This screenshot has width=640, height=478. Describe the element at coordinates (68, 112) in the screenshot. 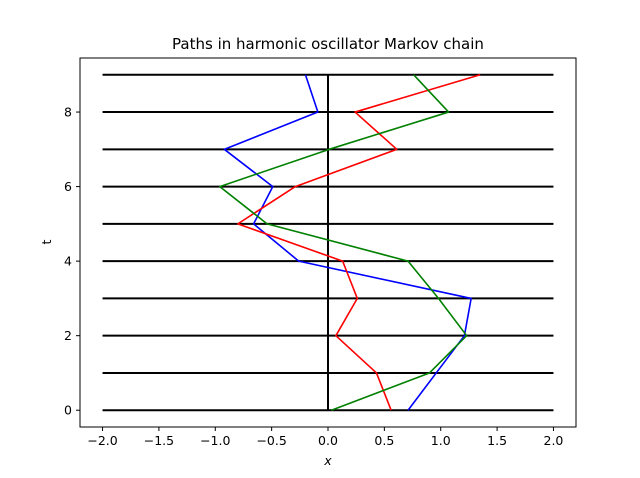

I see `y-tick-label: 8` at that location.